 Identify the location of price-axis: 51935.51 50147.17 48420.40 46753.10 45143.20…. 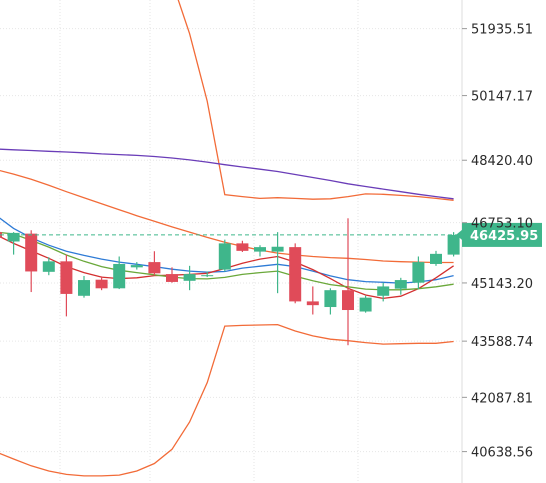
(497, 242).